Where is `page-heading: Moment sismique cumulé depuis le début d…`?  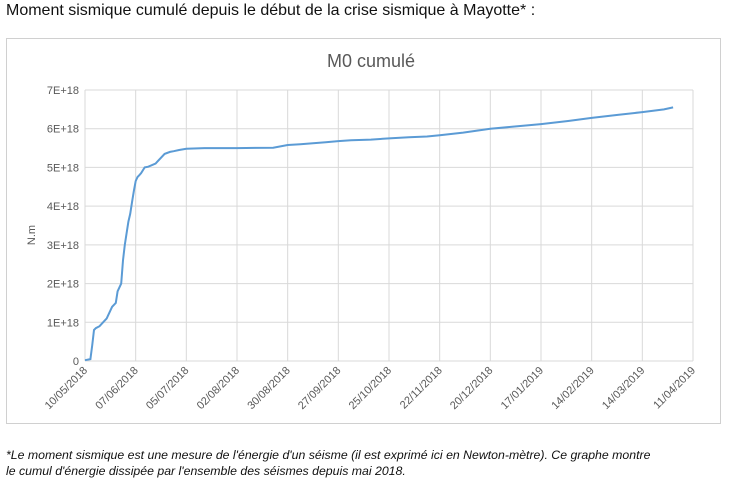 page-heading: Moment sismique cumulé depuis le début d… is located at coordinates (271, 10).